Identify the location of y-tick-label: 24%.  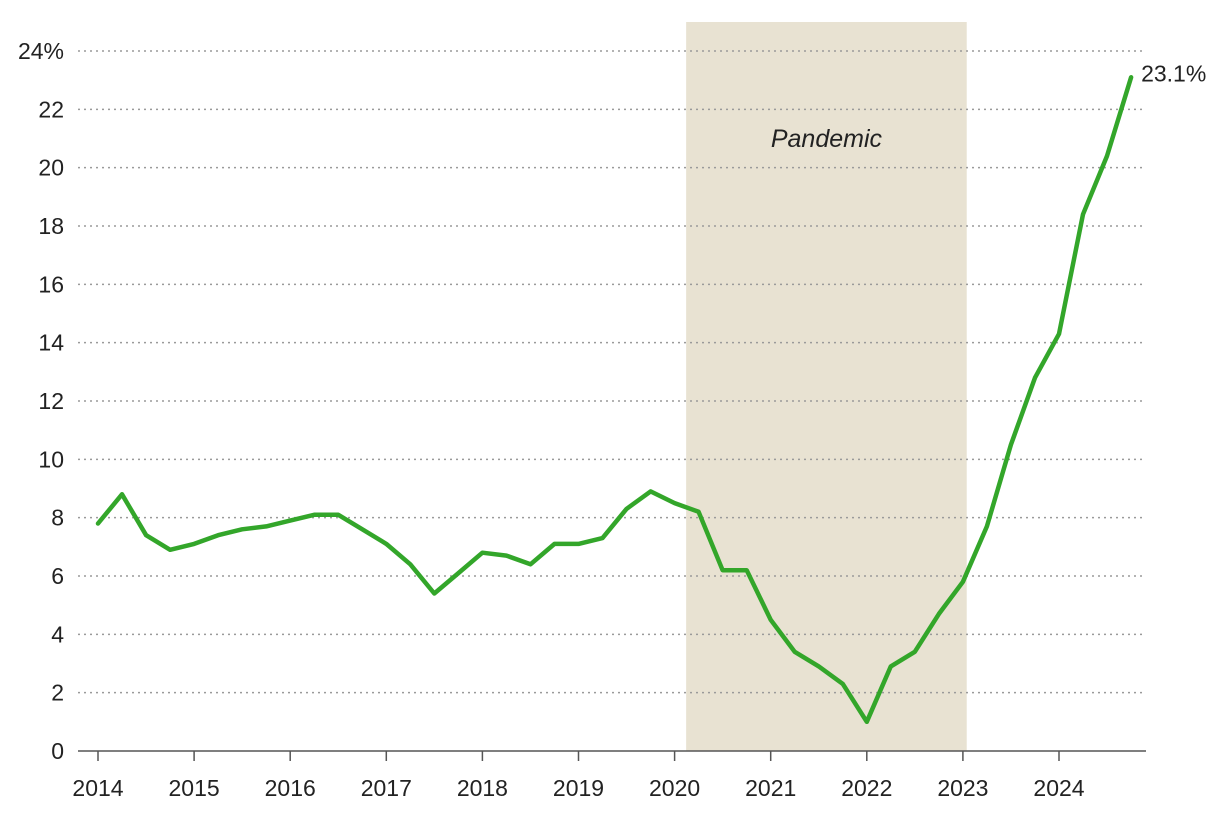
(41, 51).